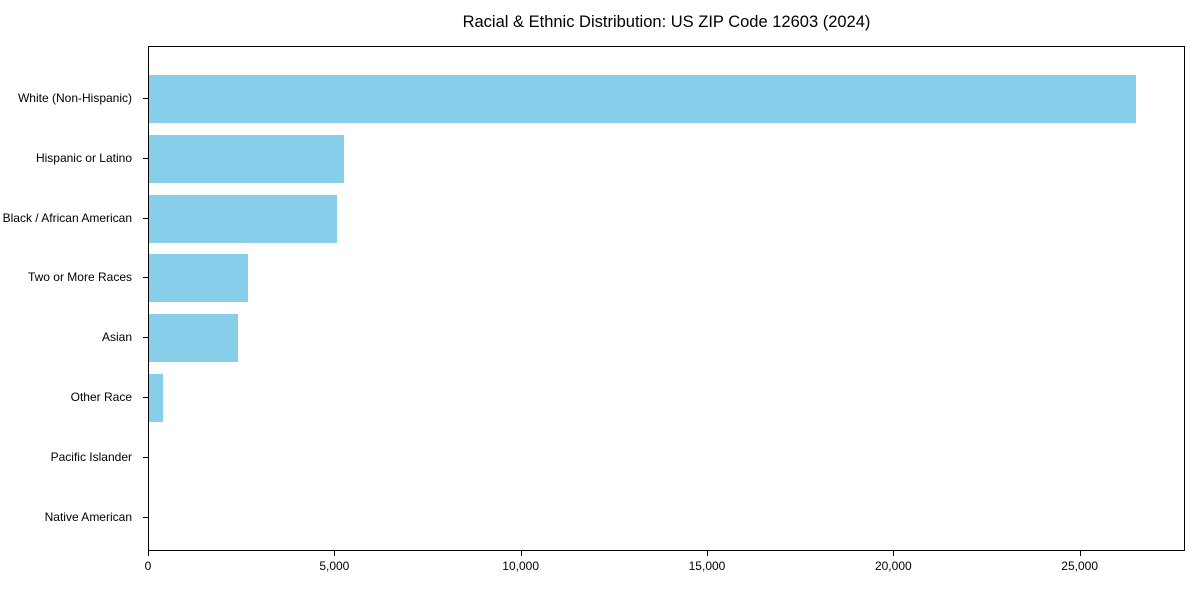 Image resolution: width=1200 pixels, height=600 pixels. Describe the element at coordinates (334, 566) in the screenshot. I see `x-tick-label: 5,000` at that location.